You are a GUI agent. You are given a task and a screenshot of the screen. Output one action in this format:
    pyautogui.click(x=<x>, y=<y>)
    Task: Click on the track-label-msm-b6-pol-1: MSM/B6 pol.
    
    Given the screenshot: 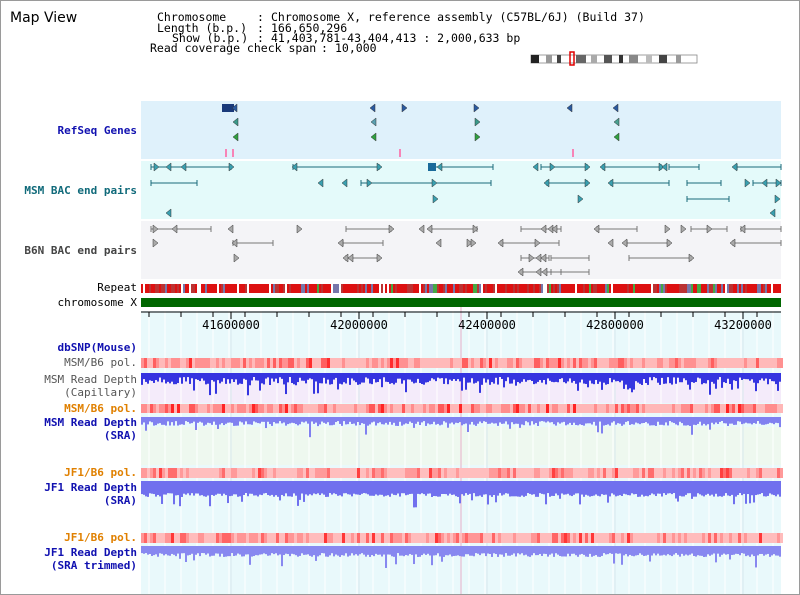 What is the action you would take?
    pyautogui.click(x=100, y=362)
    